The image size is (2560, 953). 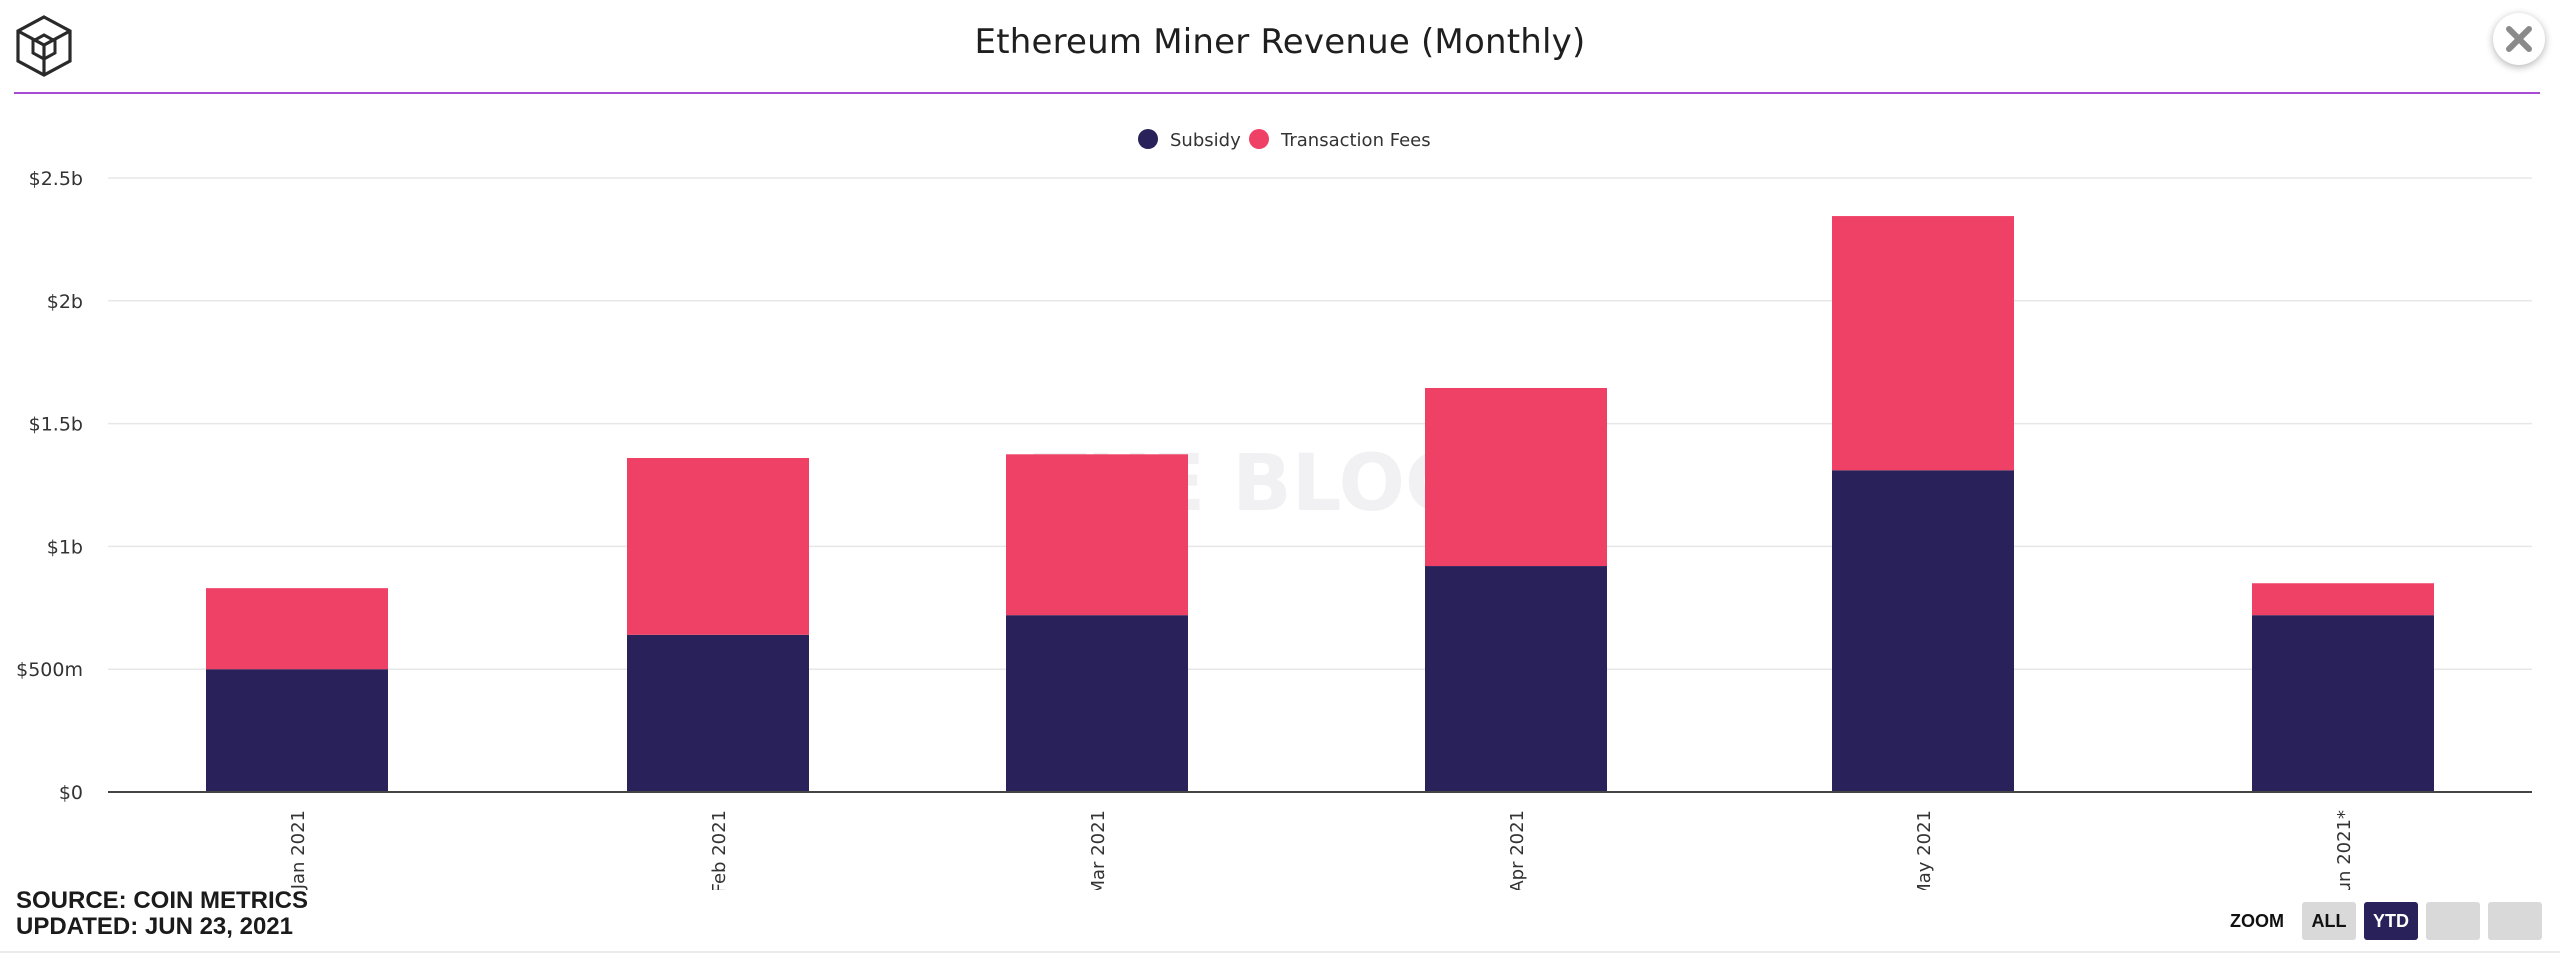 I want to click on x-tick-label: Mar 2021, so click(x=1098, y=850).